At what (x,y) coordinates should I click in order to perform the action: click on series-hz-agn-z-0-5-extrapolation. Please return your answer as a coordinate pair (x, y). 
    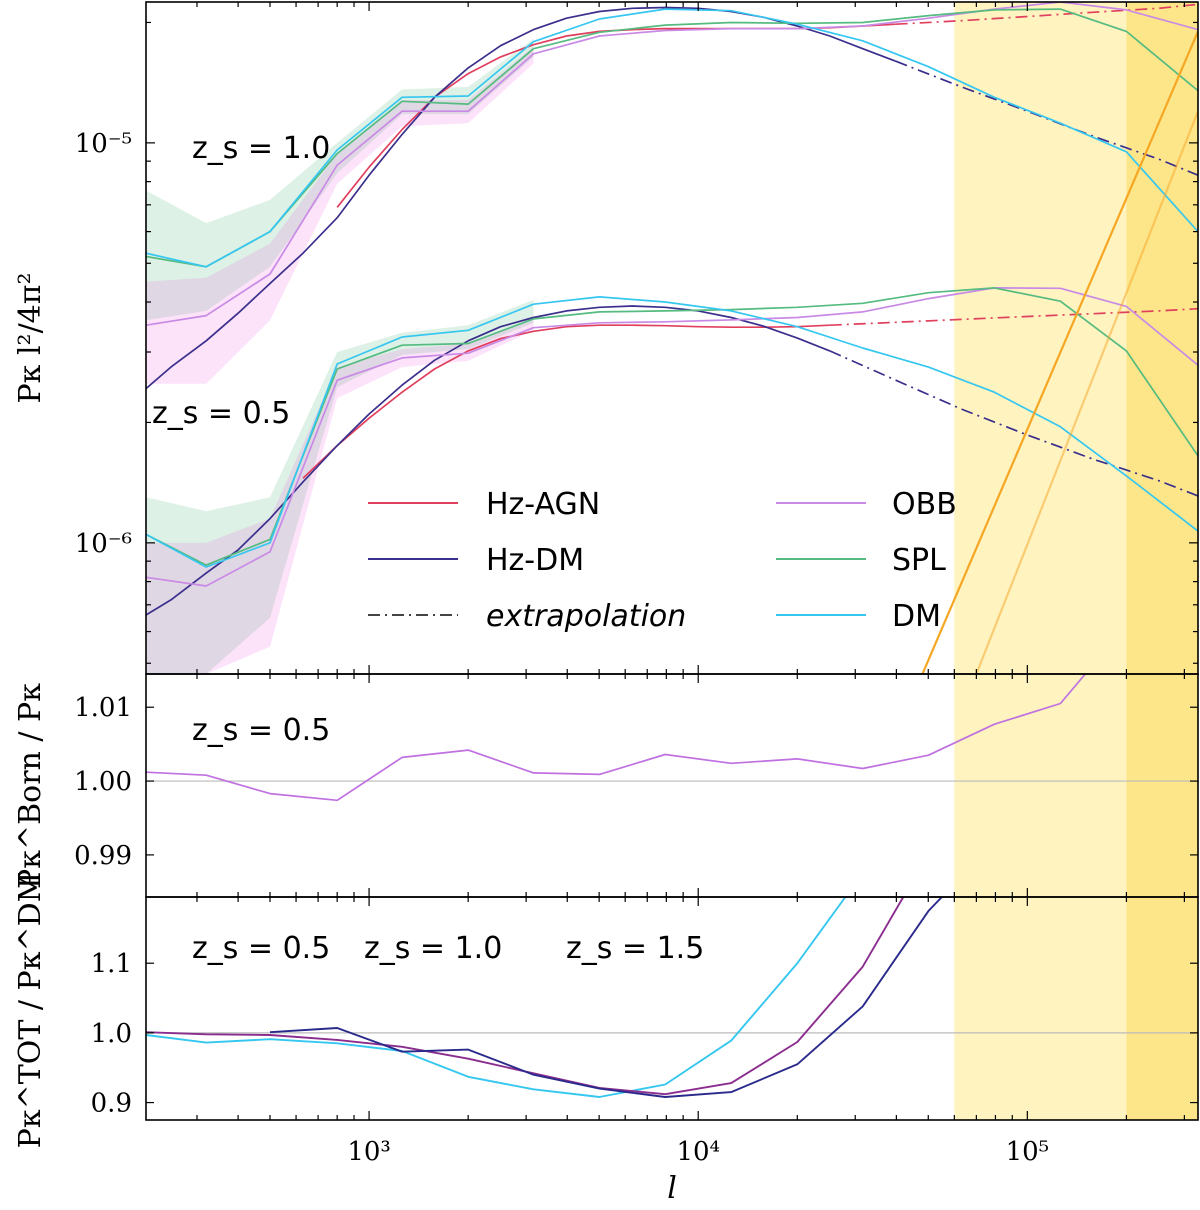
    Looking at the image, I should click on (1013, 317).